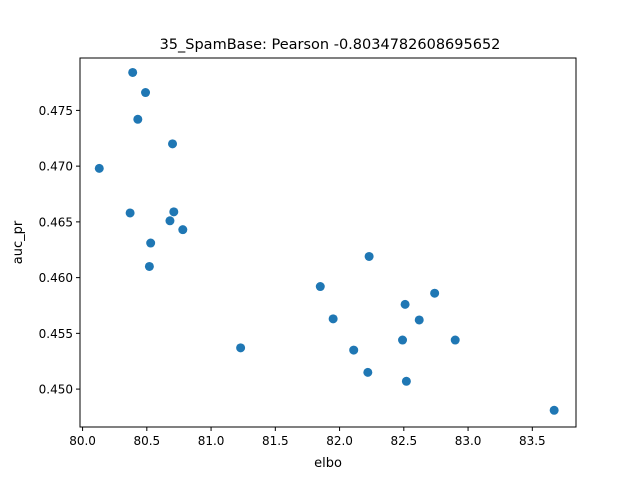 This screenshot has height=480, width=640. I want to click on x-tick-label: 82.5, so click(403, 441).